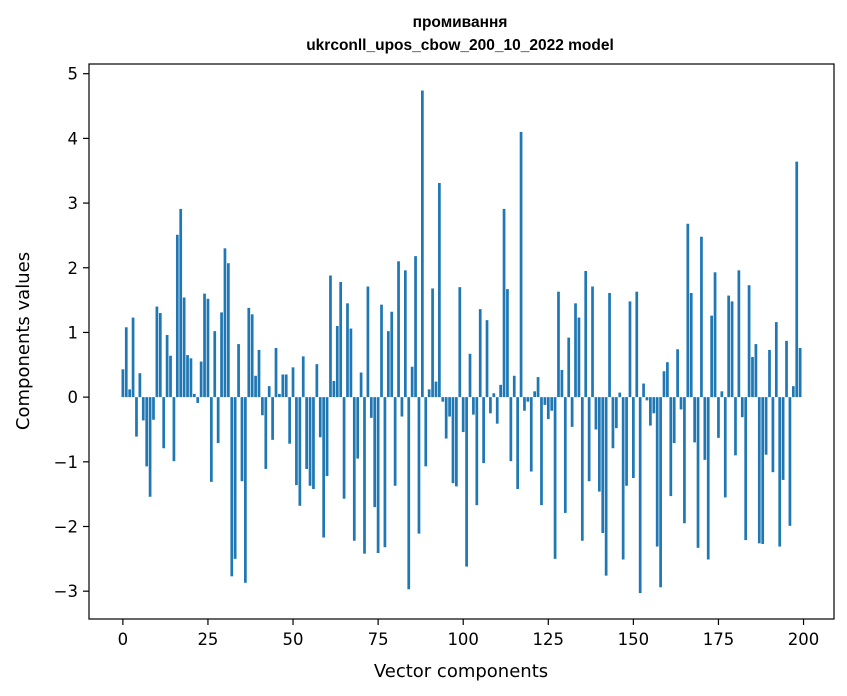  What do you see at coordinates (461, 671) in the screenshot?
I see `x-axis-label: Vector components` at bounding box center [461, 671].